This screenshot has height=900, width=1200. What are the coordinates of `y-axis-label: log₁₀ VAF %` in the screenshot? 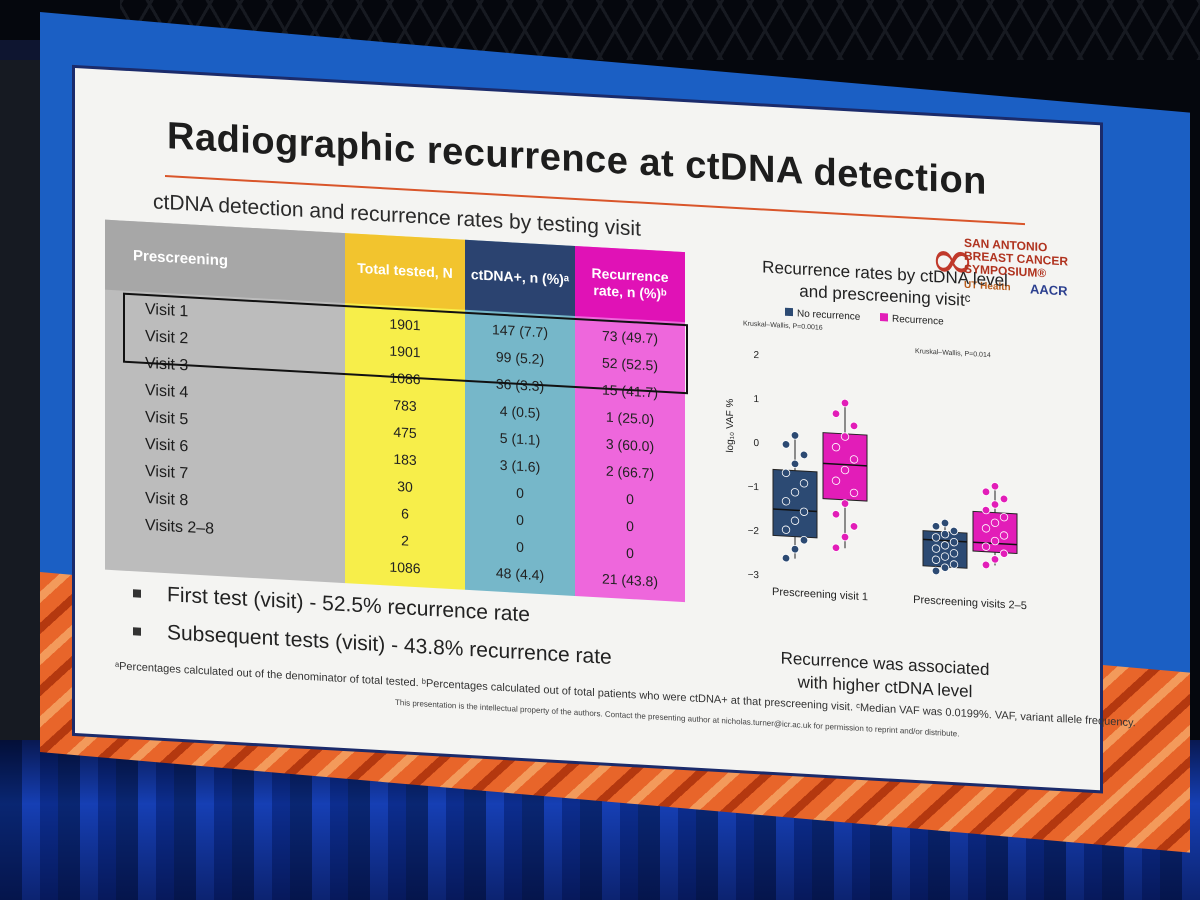 It's located at (730, 425).